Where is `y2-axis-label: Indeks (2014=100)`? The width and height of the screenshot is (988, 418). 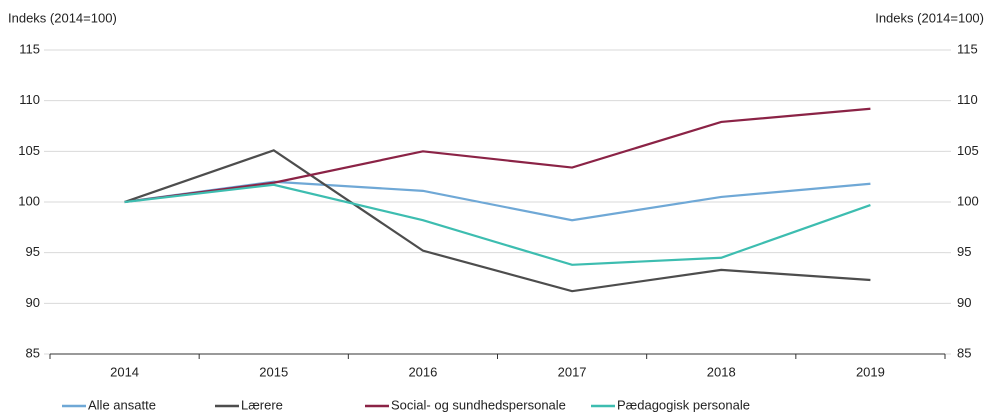
y2-axis-label: Indeks (2014=100) is located at coordinates (929, 17).